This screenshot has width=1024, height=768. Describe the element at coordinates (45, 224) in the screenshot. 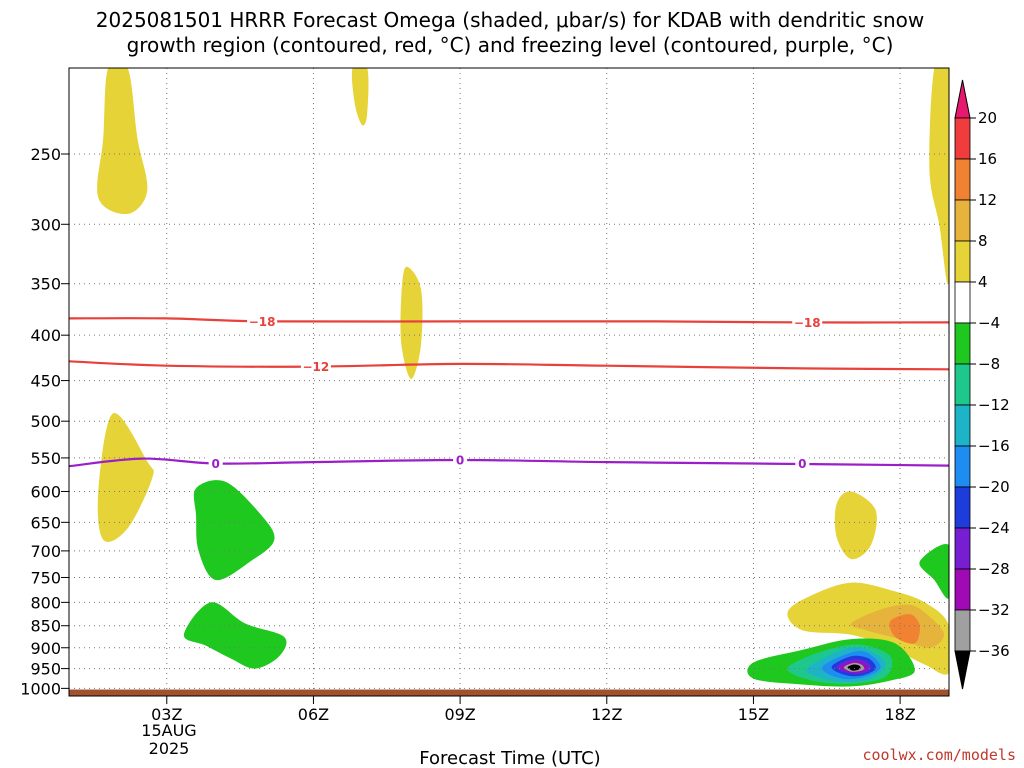

I see `y-tick-label-300: 300` at that location.